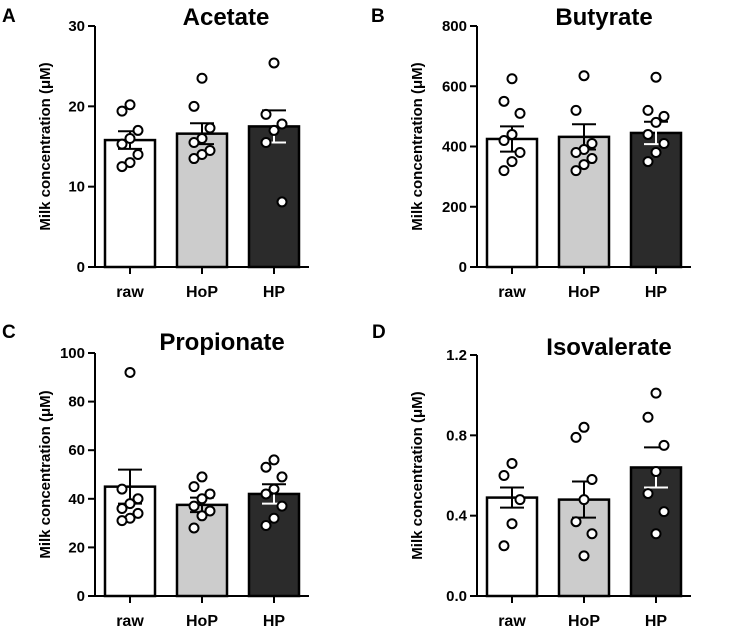  I want to click on y-tick-label: 20, so click(76, 106).